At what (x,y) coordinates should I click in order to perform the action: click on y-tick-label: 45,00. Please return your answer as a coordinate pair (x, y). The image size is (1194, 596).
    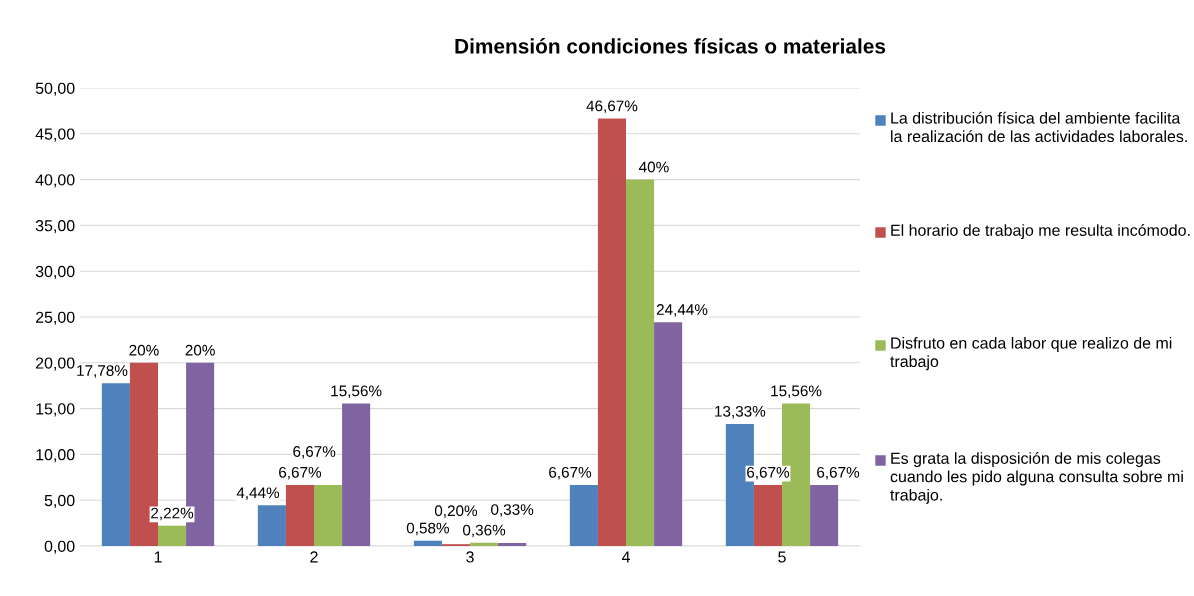
    Looking at the image, I should click on (55, 135).